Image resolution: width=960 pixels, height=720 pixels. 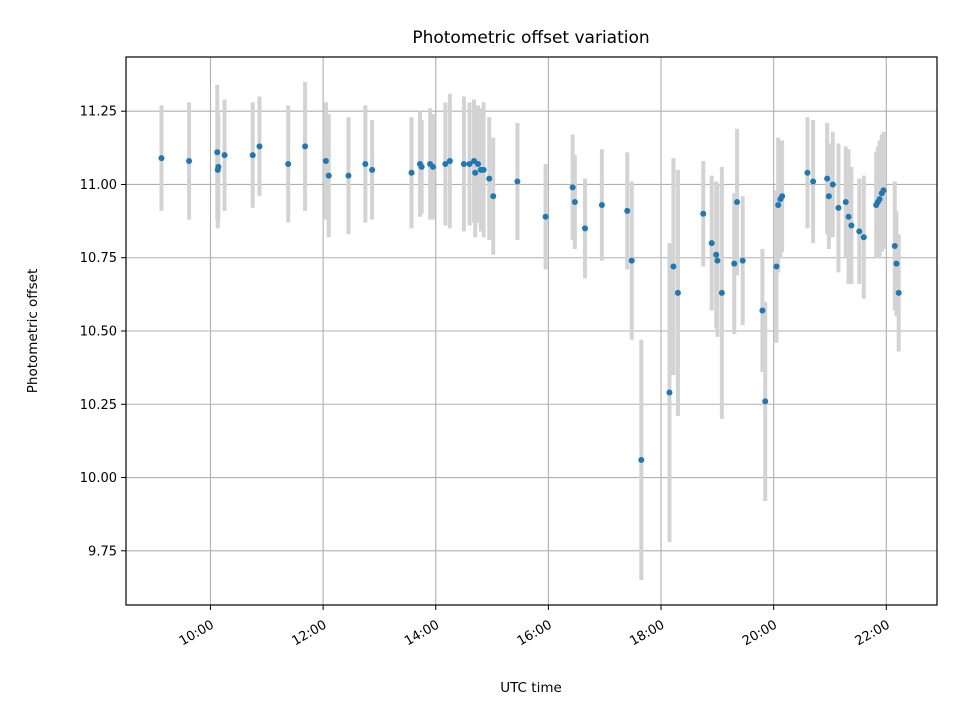 I want to click on y-tick-label: 10.50, so click(x=98, y=332).